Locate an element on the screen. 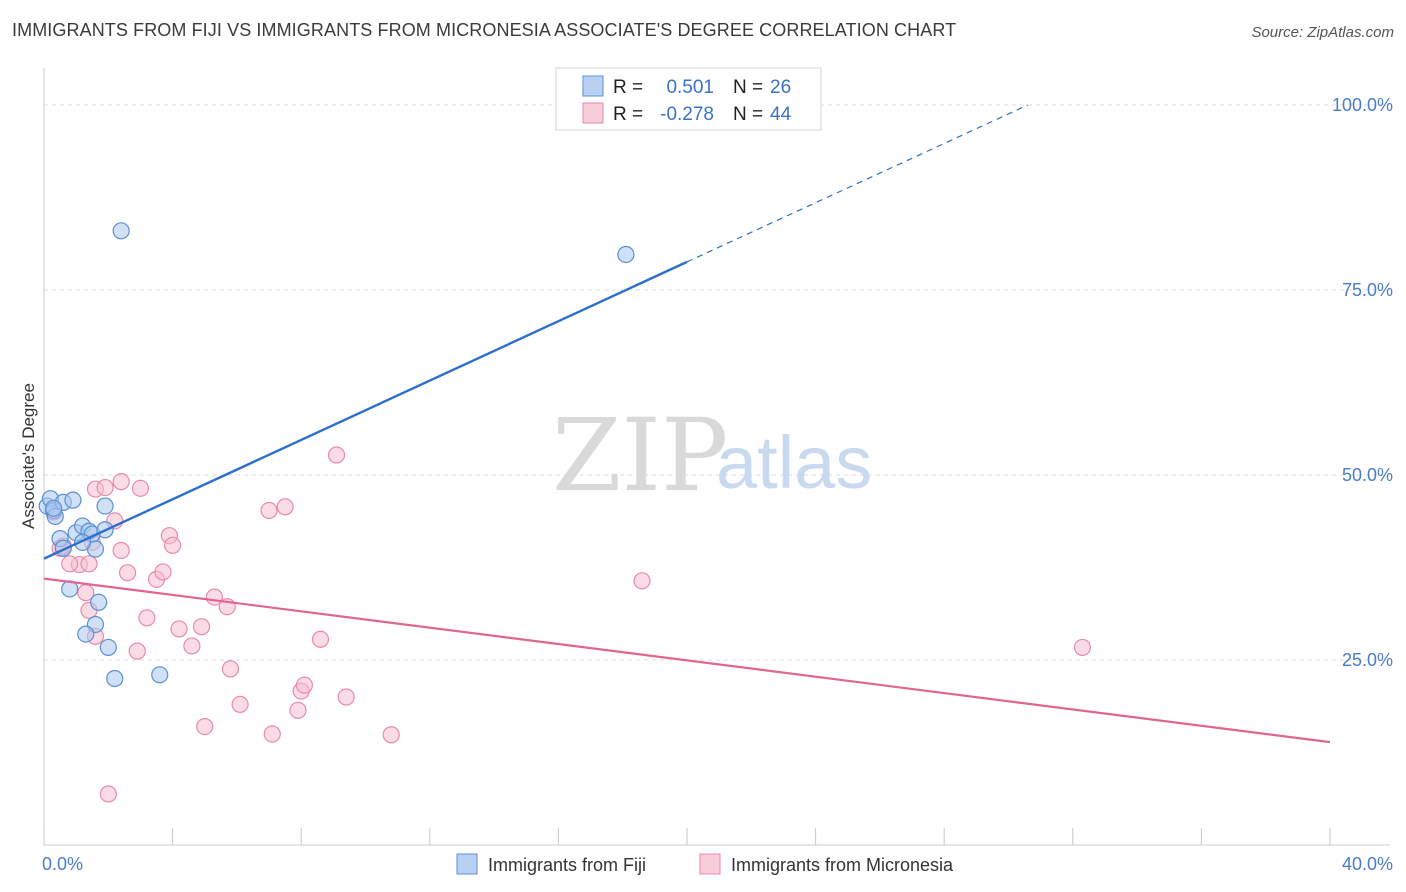  watermark-atlas: atlas is located at coordinates (794, 462).